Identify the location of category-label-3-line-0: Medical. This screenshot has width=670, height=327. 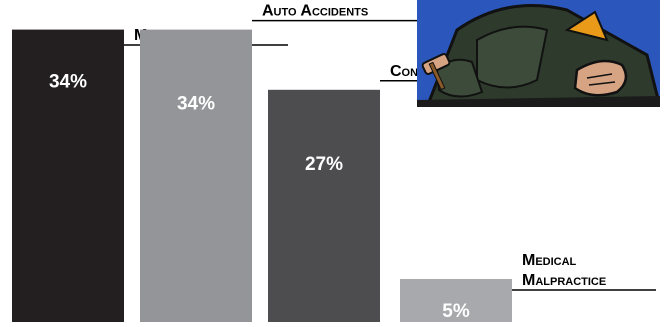
(549, 260).